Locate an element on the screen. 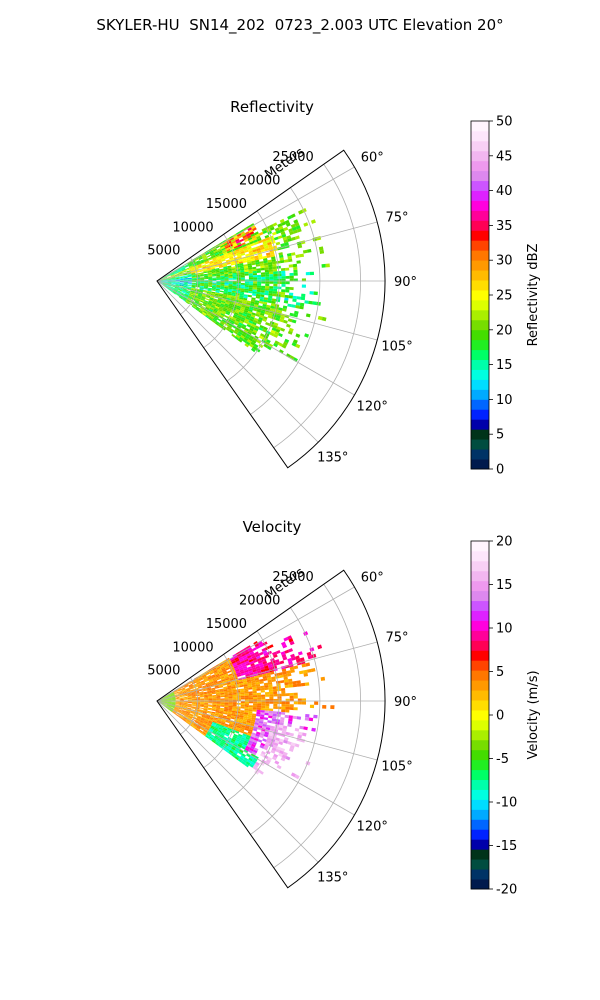  colorbar-tick-label: 35 is located at coordinates (504, 226).